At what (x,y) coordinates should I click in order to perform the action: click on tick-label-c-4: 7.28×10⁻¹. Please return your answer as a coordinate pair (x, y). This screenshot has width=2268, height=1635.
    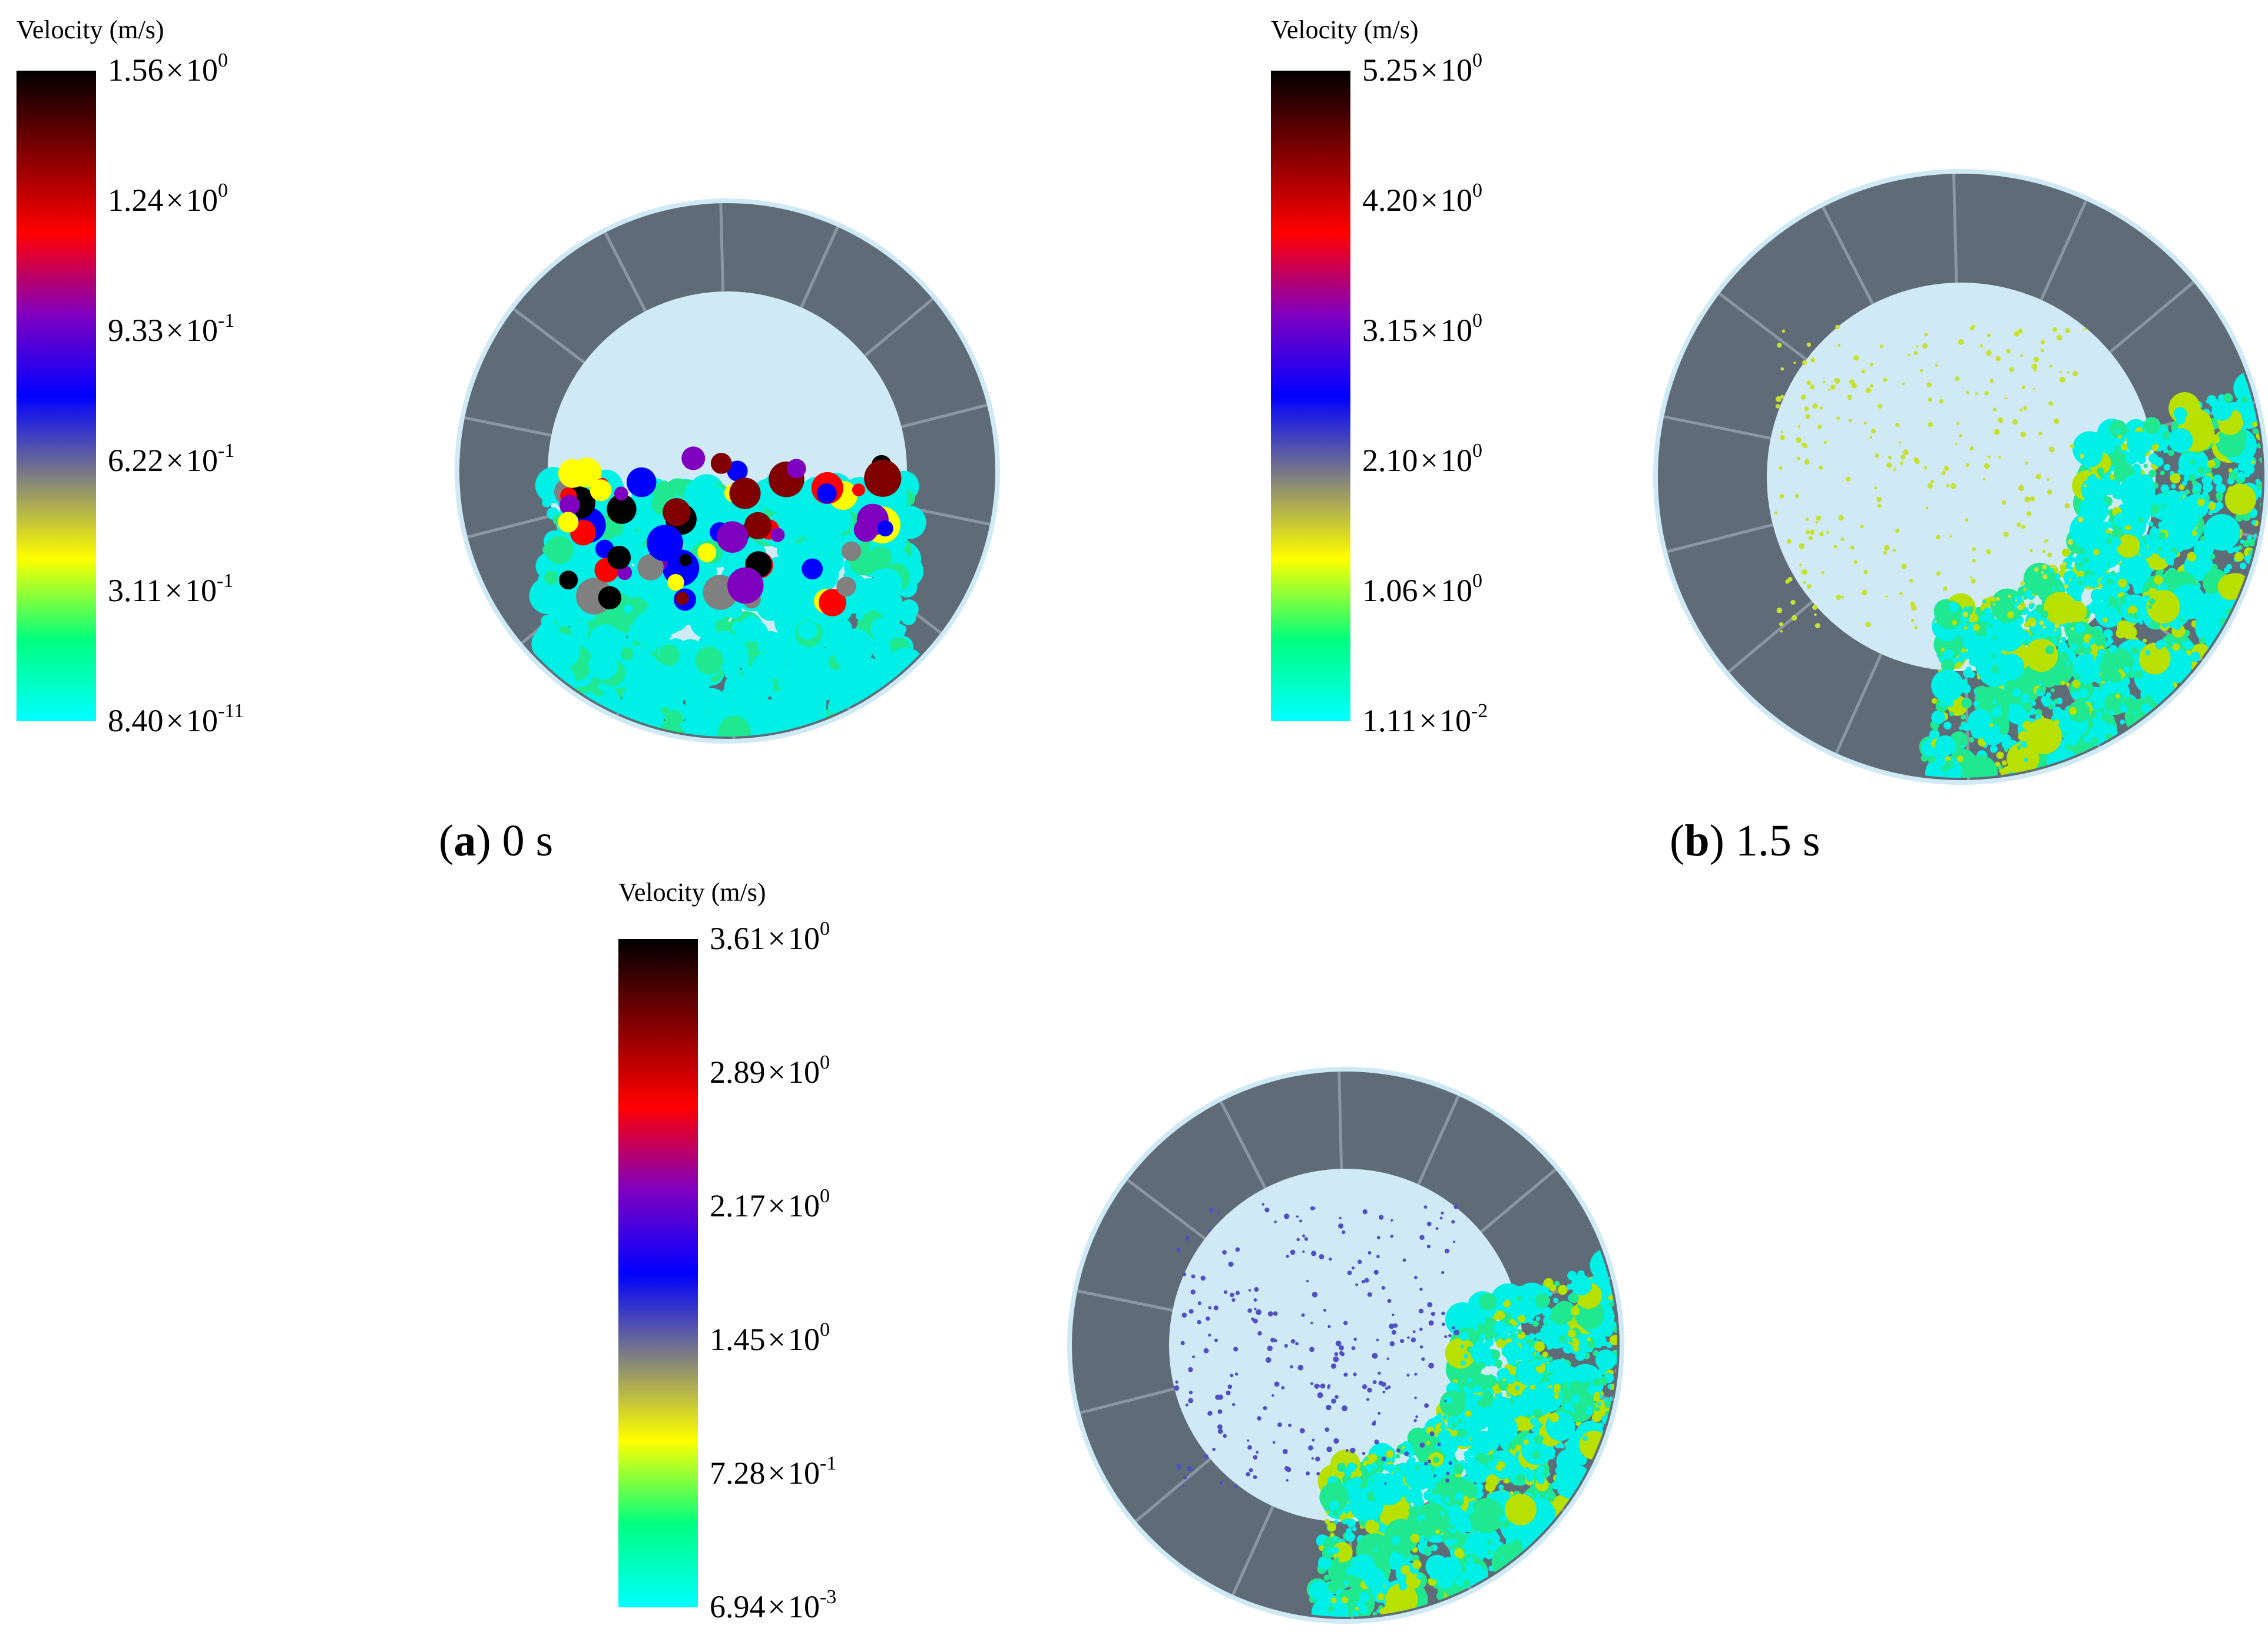
    Looking at the image, I should click on (773, 1472).